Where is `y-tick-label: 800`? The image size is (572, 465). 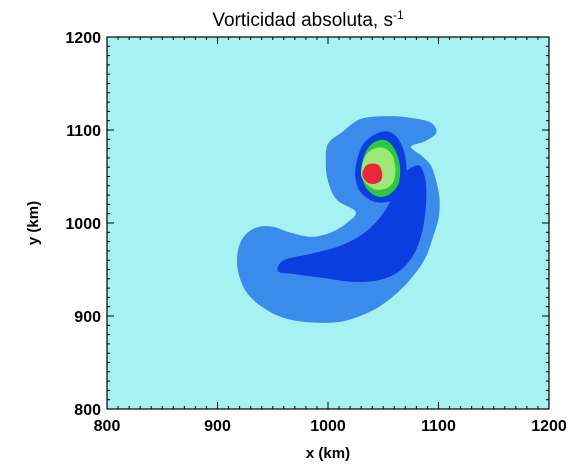
y-tick-label: 800 is located at coordinates (87, 410).